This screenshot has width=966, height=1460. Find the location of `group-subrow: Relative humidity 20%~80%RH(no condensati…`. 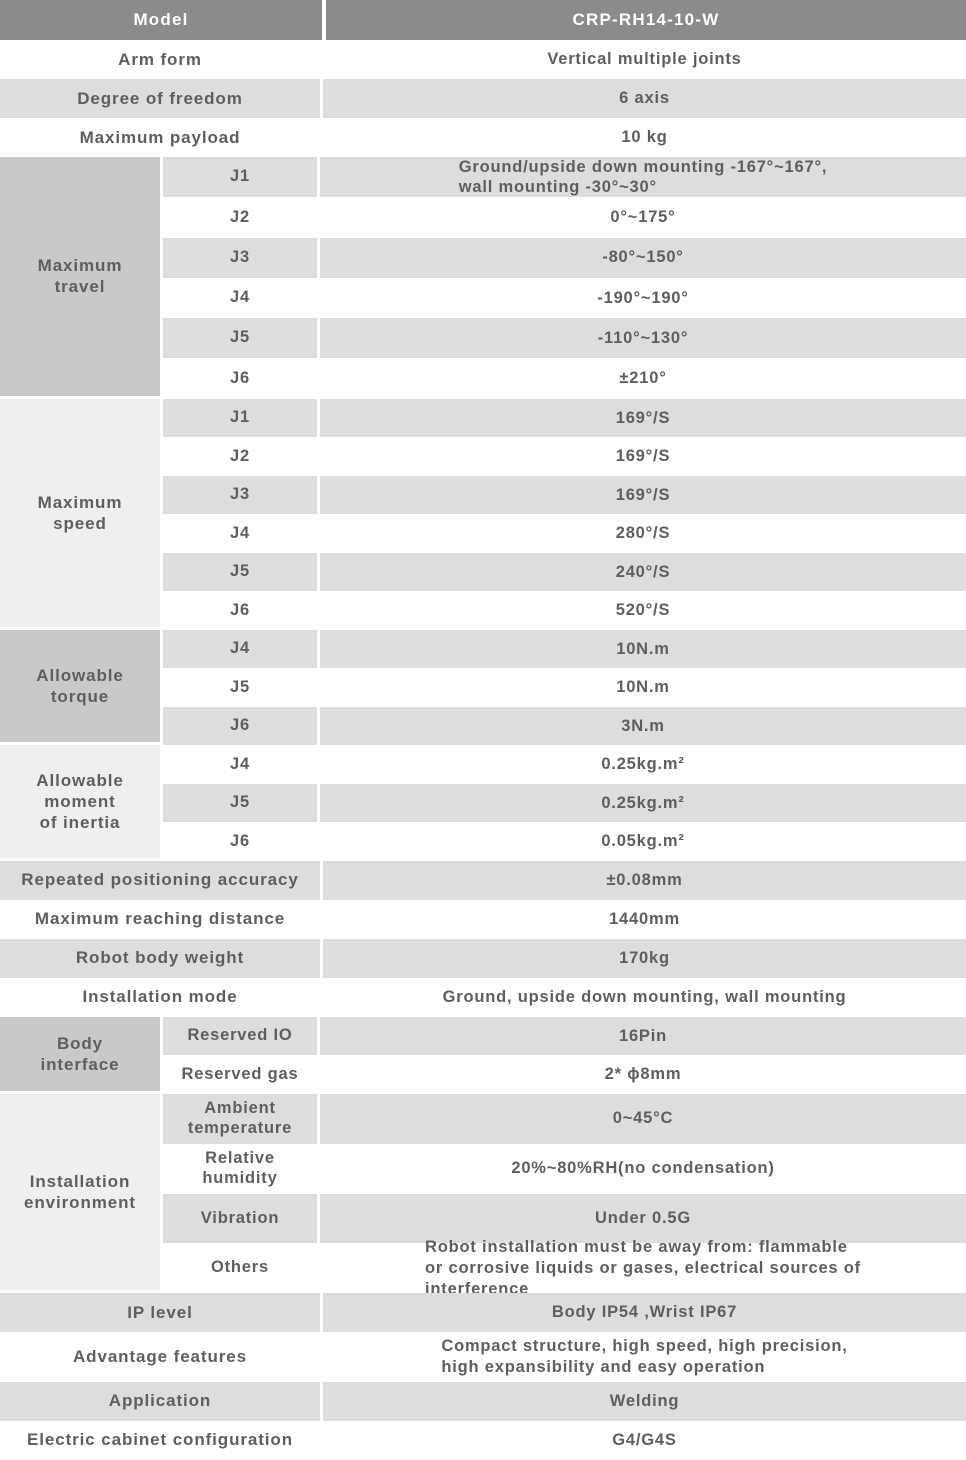

group-subrow: Relative humidity 20%~80%RH(no condensati… is located at coordinates (564, 1168).